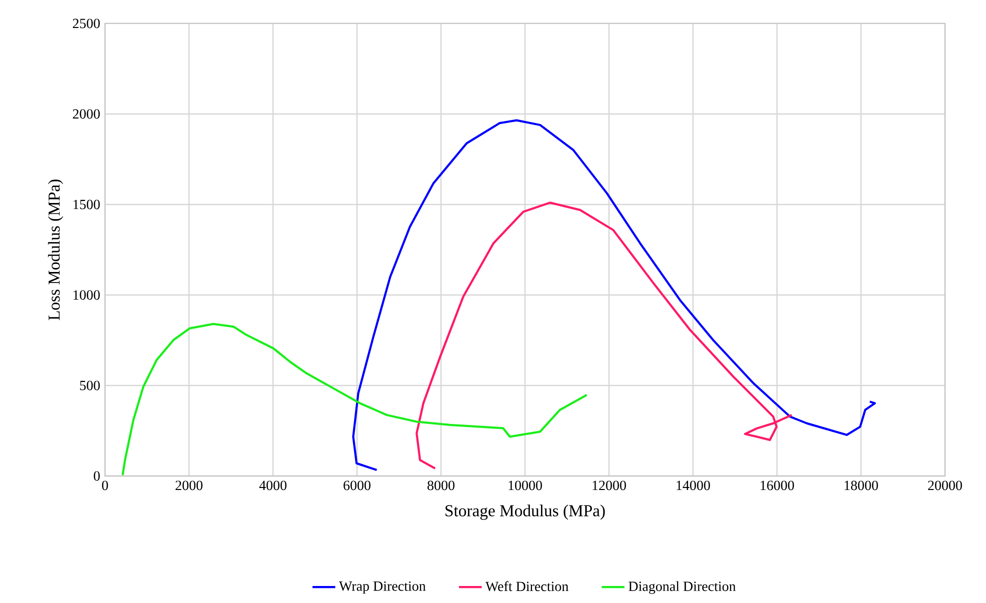  What do you see at coordinates (86, 23) in the screenshot?
I see `y-tick-label: 2500` at bounding box center [86, 23].